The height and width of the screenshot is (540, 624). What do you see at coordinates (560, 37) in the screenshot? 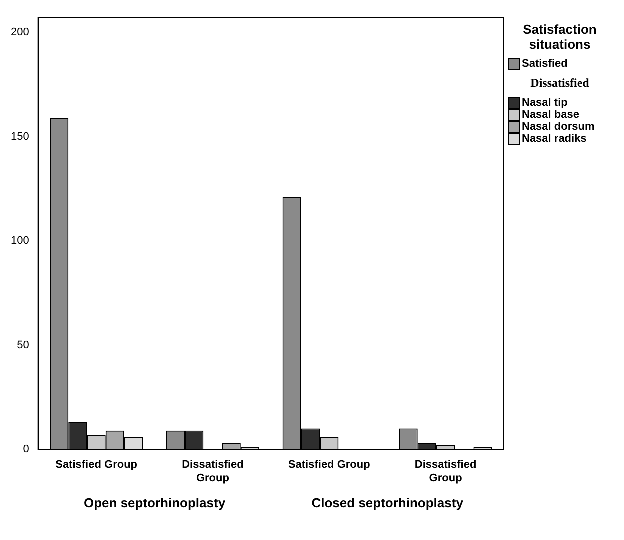
I see `legend-title: Satisfaction situations` at bounding box center [560, 37].